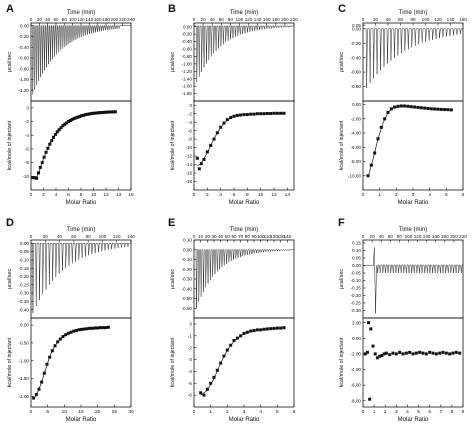  What do you see at coordinates (356, 147) in the screenshot?
I see `bottom-y-tick-label: -6.00` at bounding box center [356, 147].